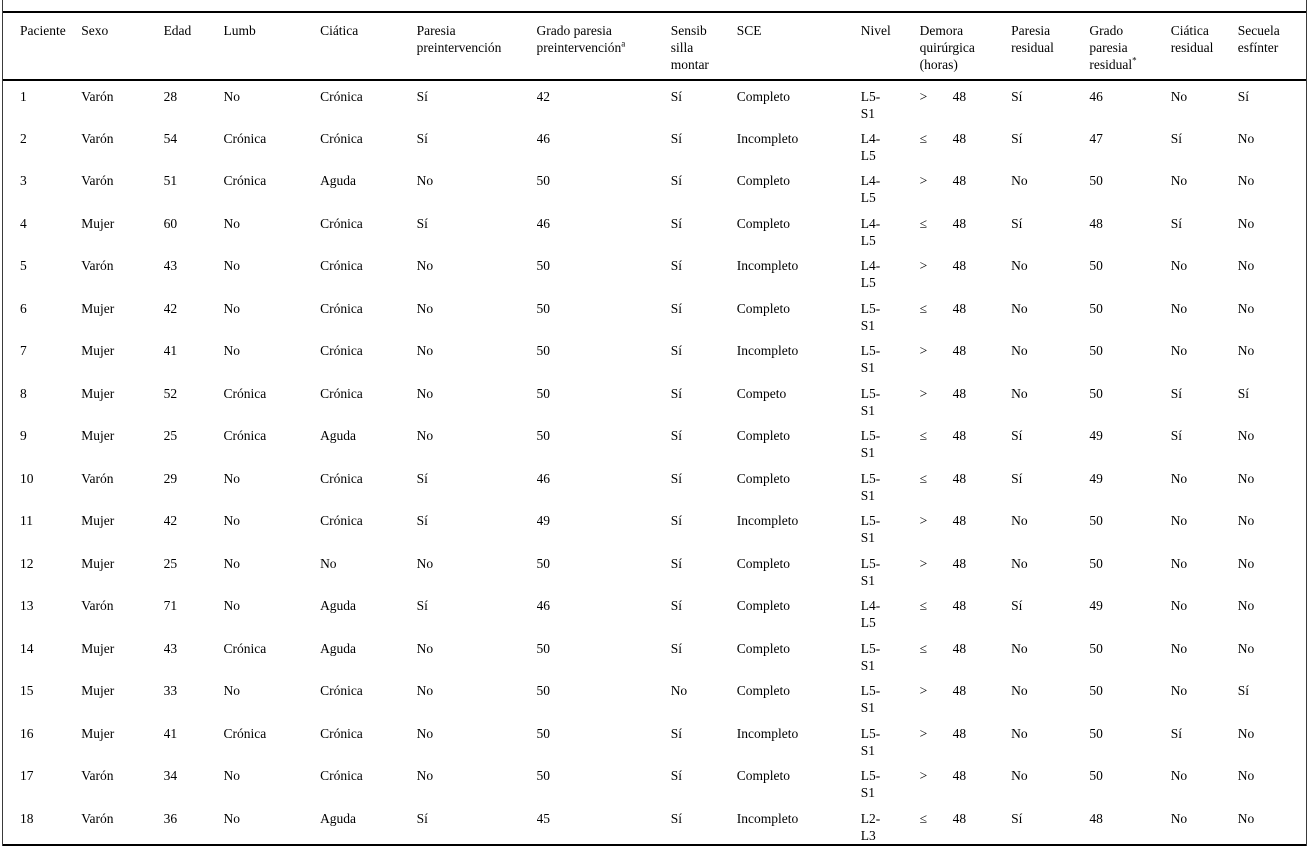  Describe the element at coordinates (170, 96) in the screenshot. I see `cell-edad: 28` at that location.